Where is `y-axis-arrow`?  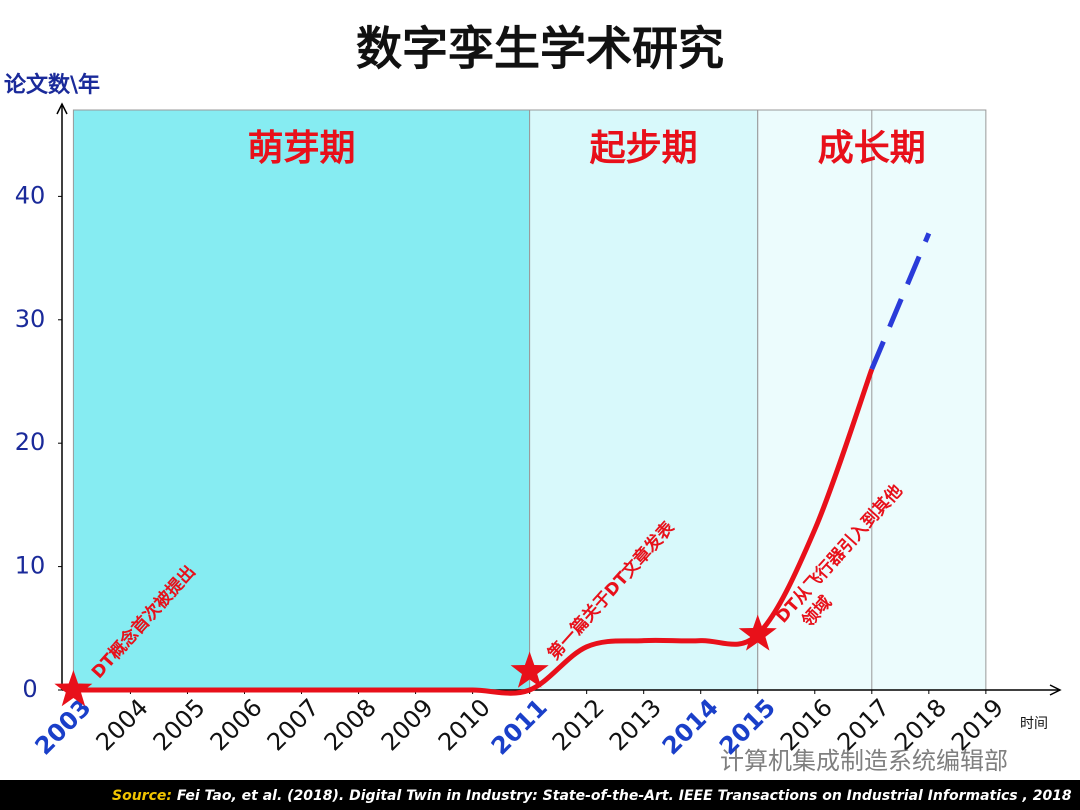
y-axis-arrow is located at coordinates (62, 108).